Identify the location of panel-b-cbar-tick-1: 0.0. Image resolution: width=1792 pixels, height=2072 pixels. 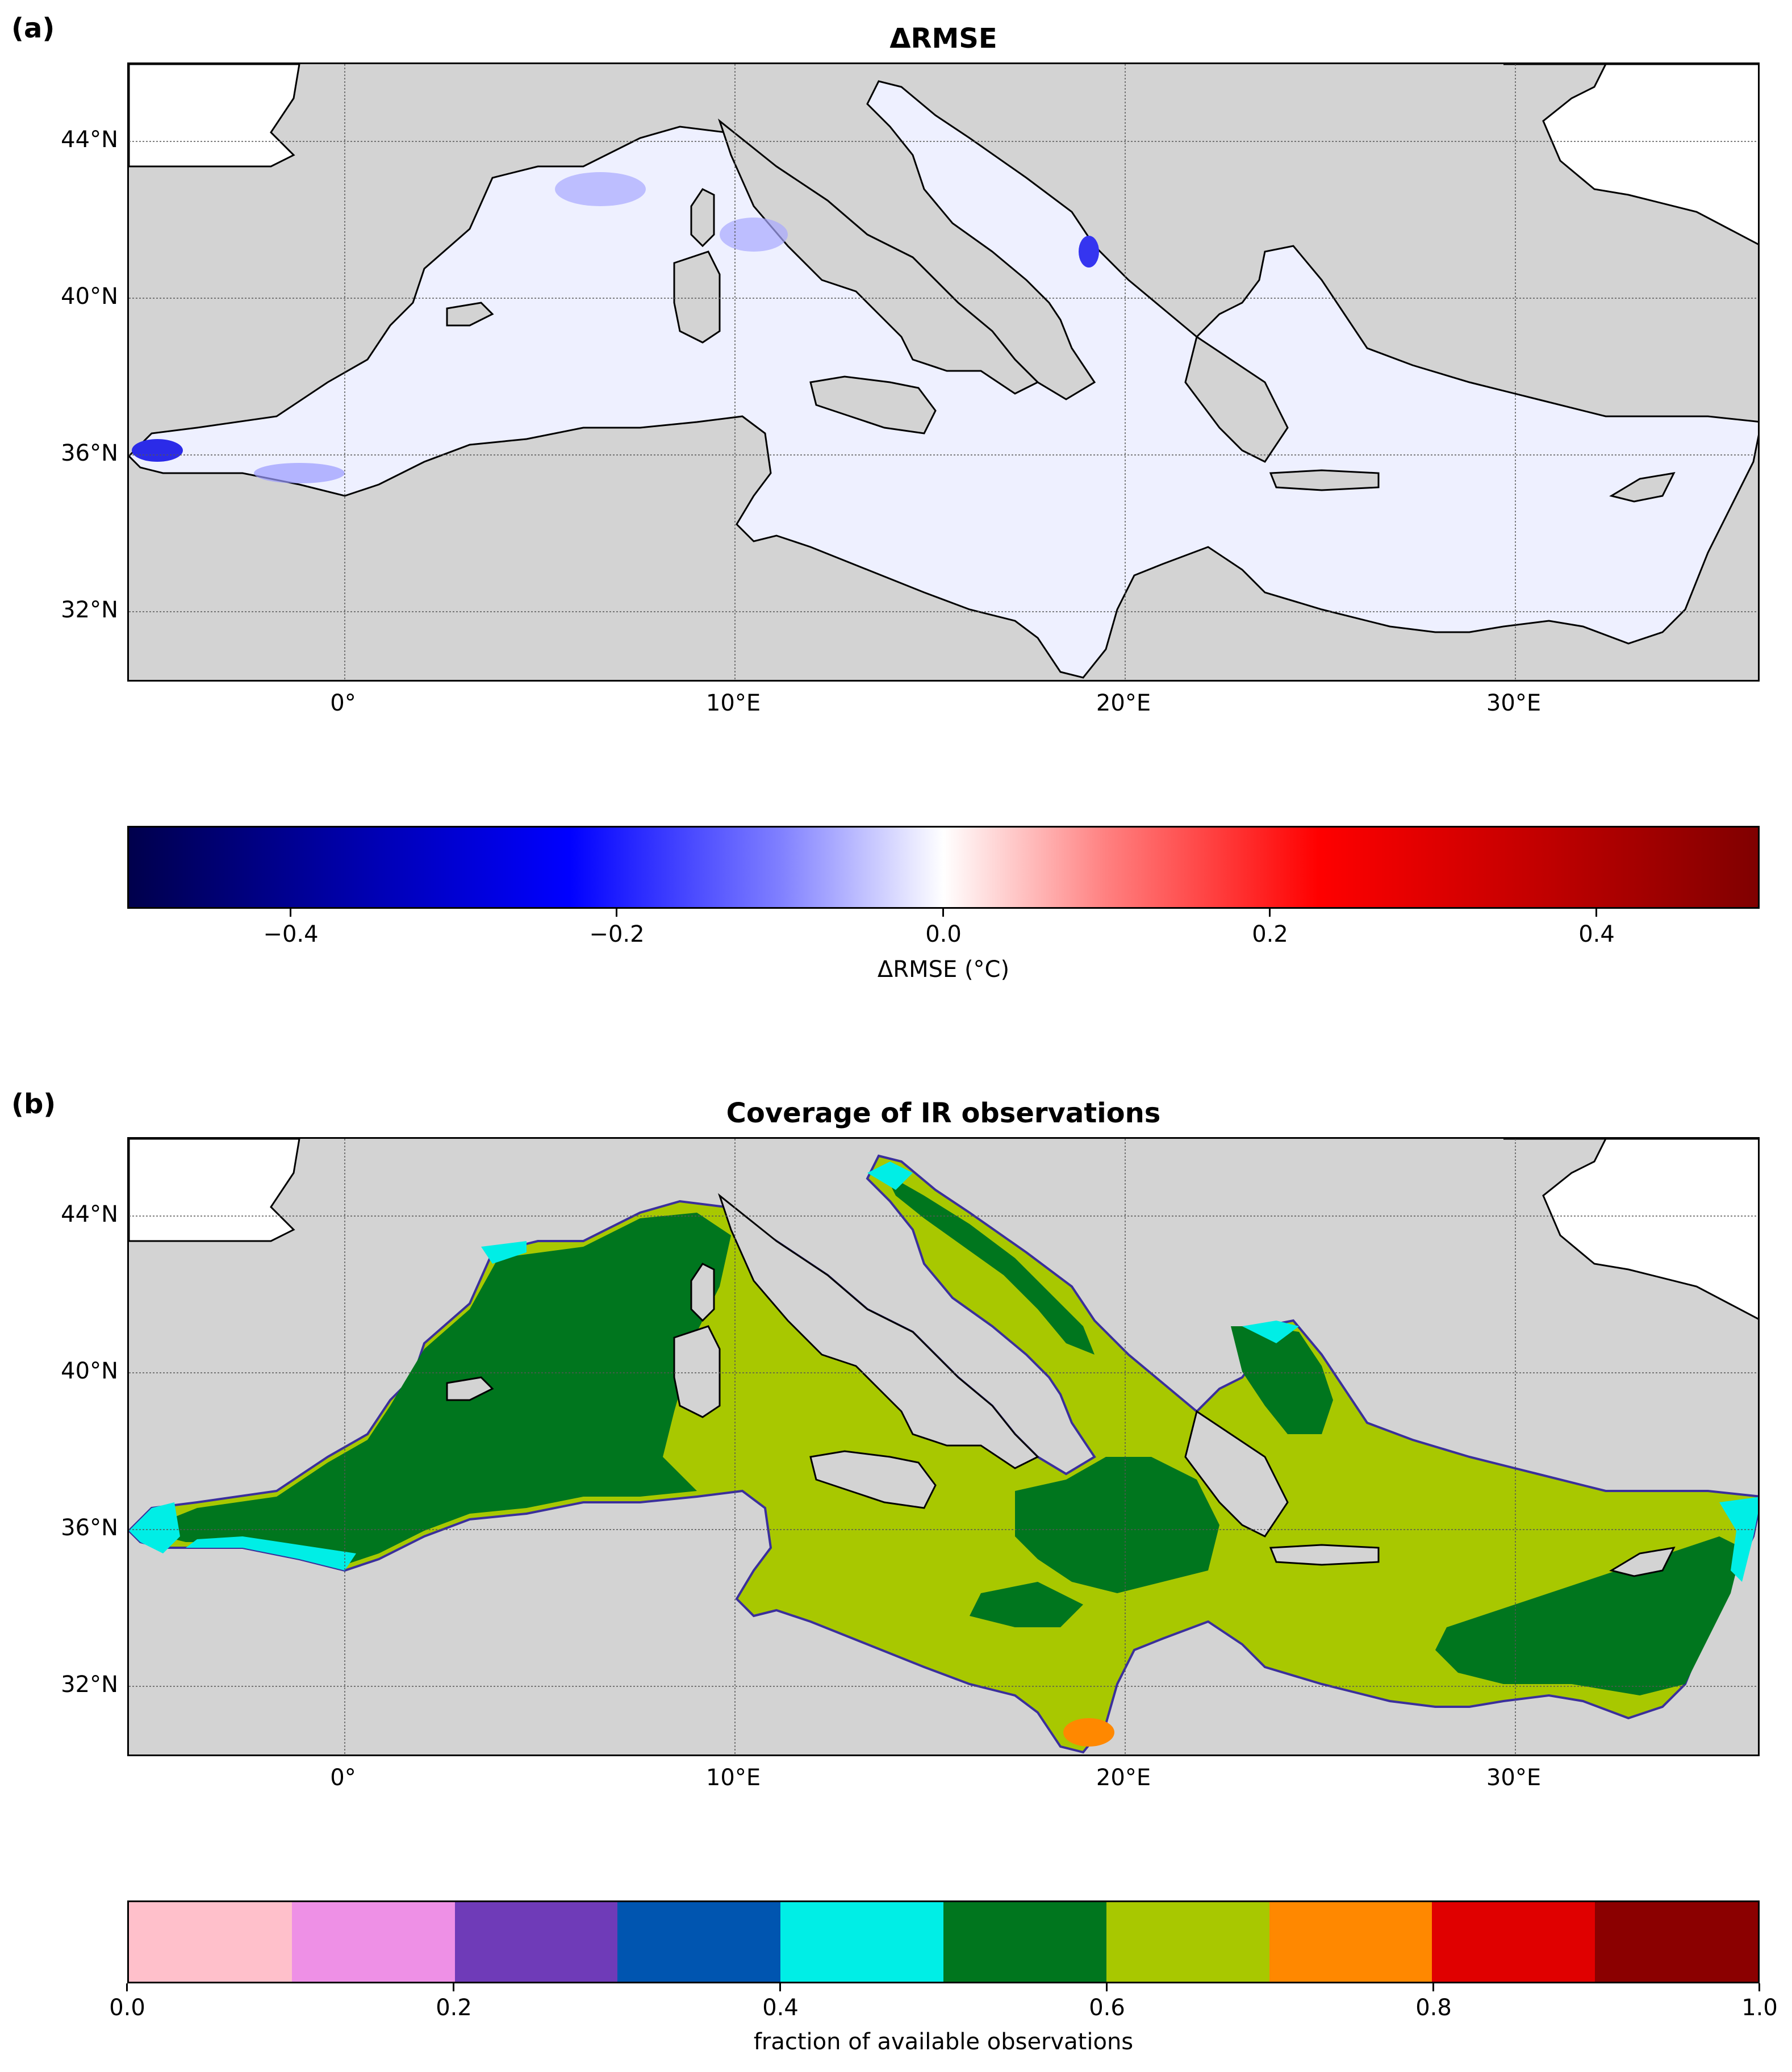
(127, 2008).